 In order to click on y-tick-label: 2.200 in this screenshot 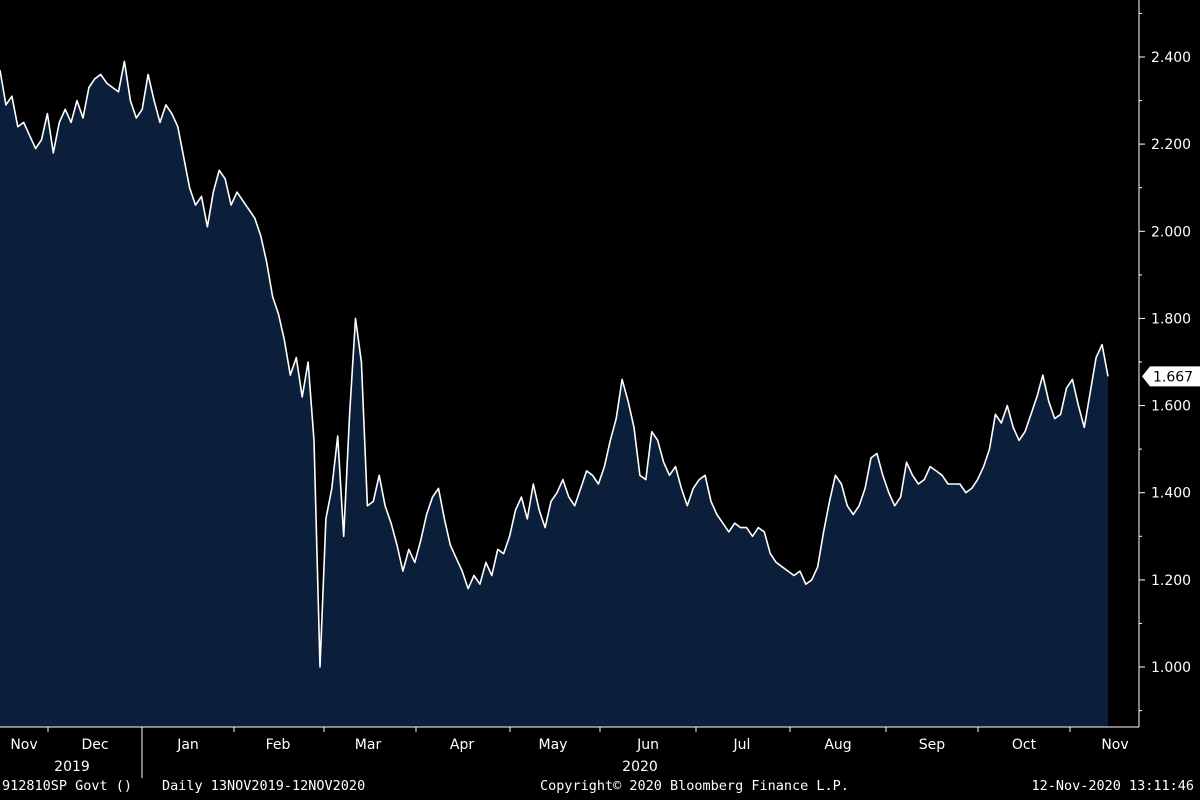, I will do `click(1171, 145)`.